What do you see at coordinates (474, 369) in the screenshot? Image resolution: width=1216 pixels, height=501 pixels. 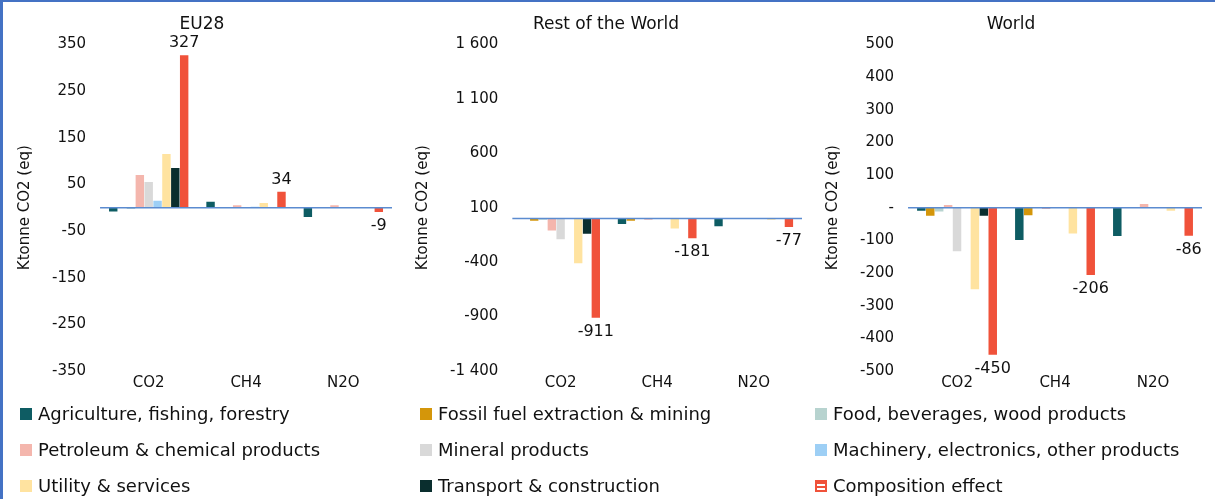 I see `y-tick-label: -1 400` at bounding box center [474, 369].